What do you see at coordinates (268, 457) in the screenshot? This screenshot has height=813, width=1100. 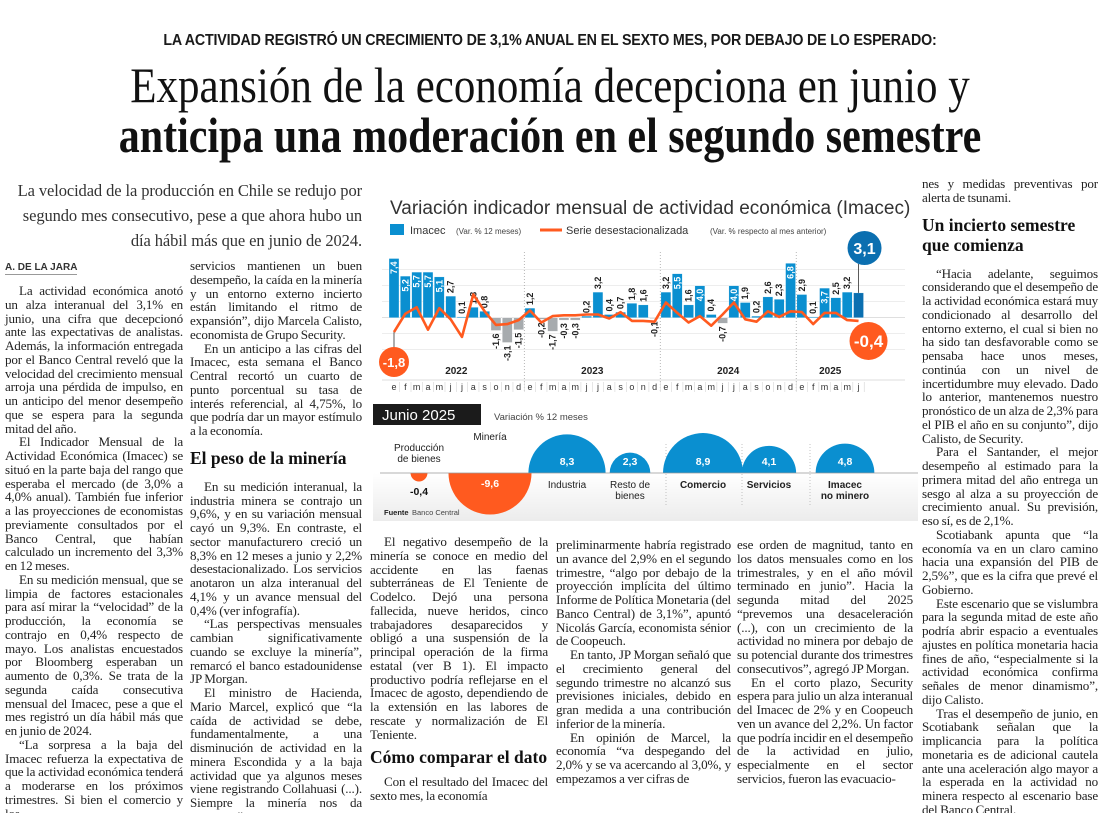 I see `subheading: El peso de la minería` at bounding box center [268, 457].